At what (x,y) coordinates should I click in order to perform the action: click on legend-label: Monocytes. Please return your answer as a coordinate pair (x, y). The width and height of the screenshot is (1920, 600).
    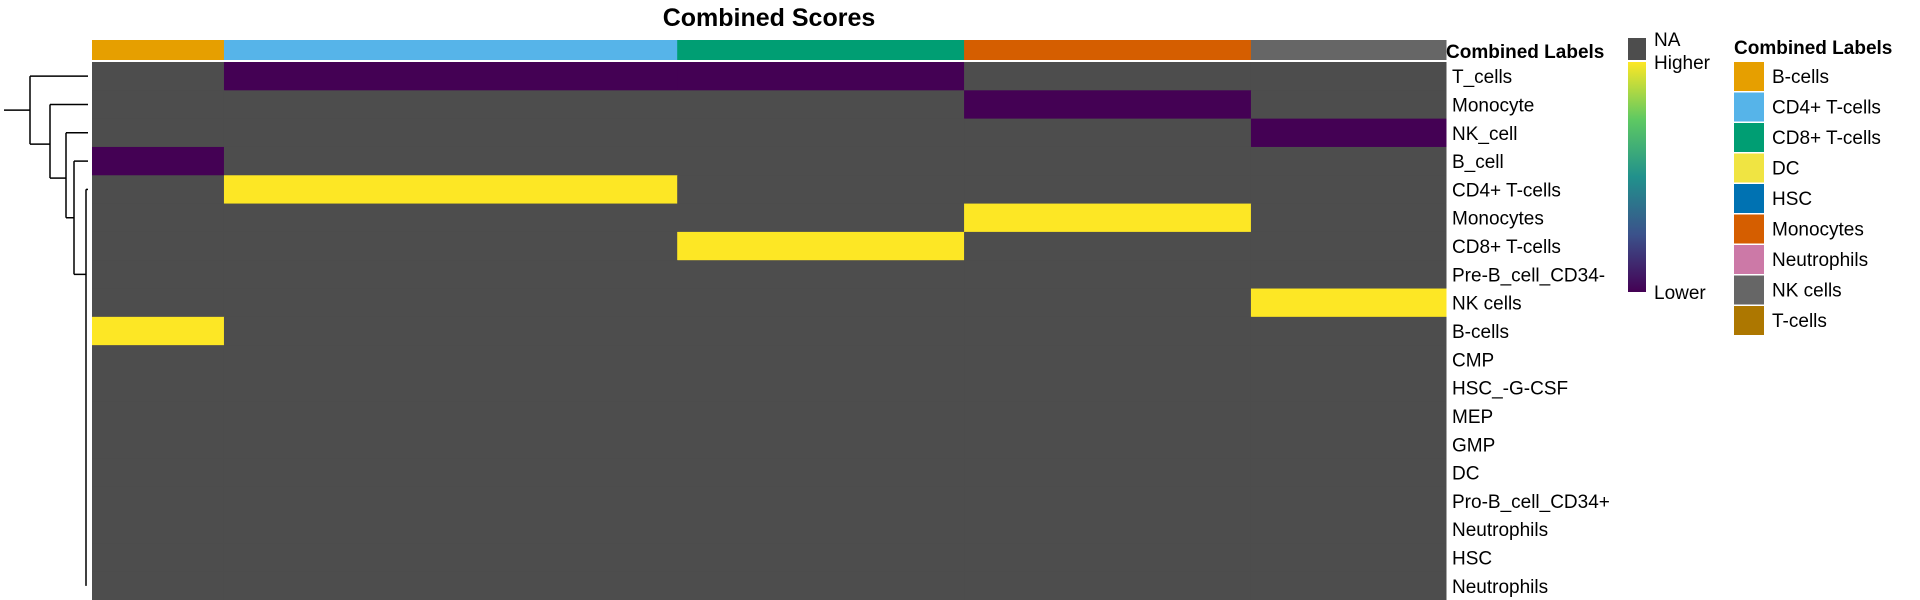
    Looking at the image, I should click on (1818, 230).